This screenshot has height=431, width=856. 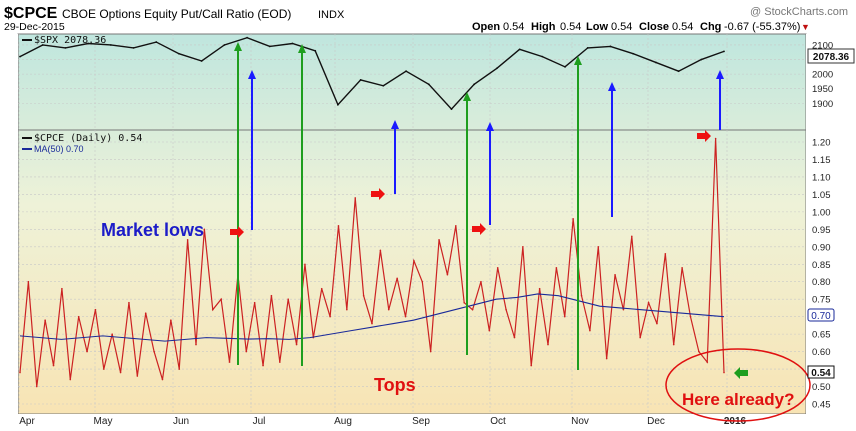 I want to click on spx-last-badge-text: 2078.36, so click(x=831, y=57).